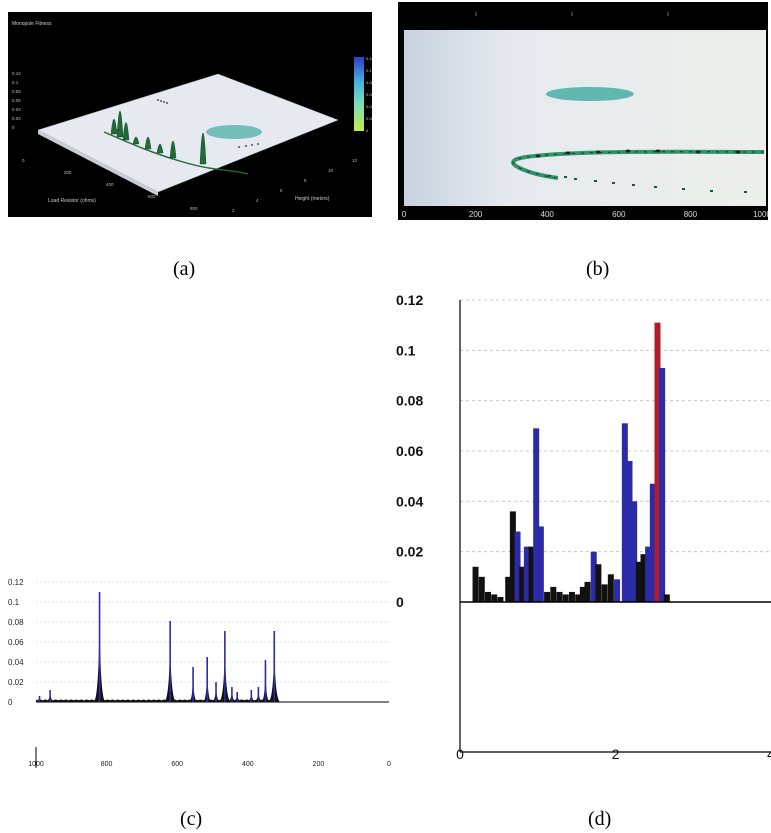 The image size is (771, 833). Describe the element at coordinates (600, 819) in the screenshot. I see `caption-d: (d)` at that location.